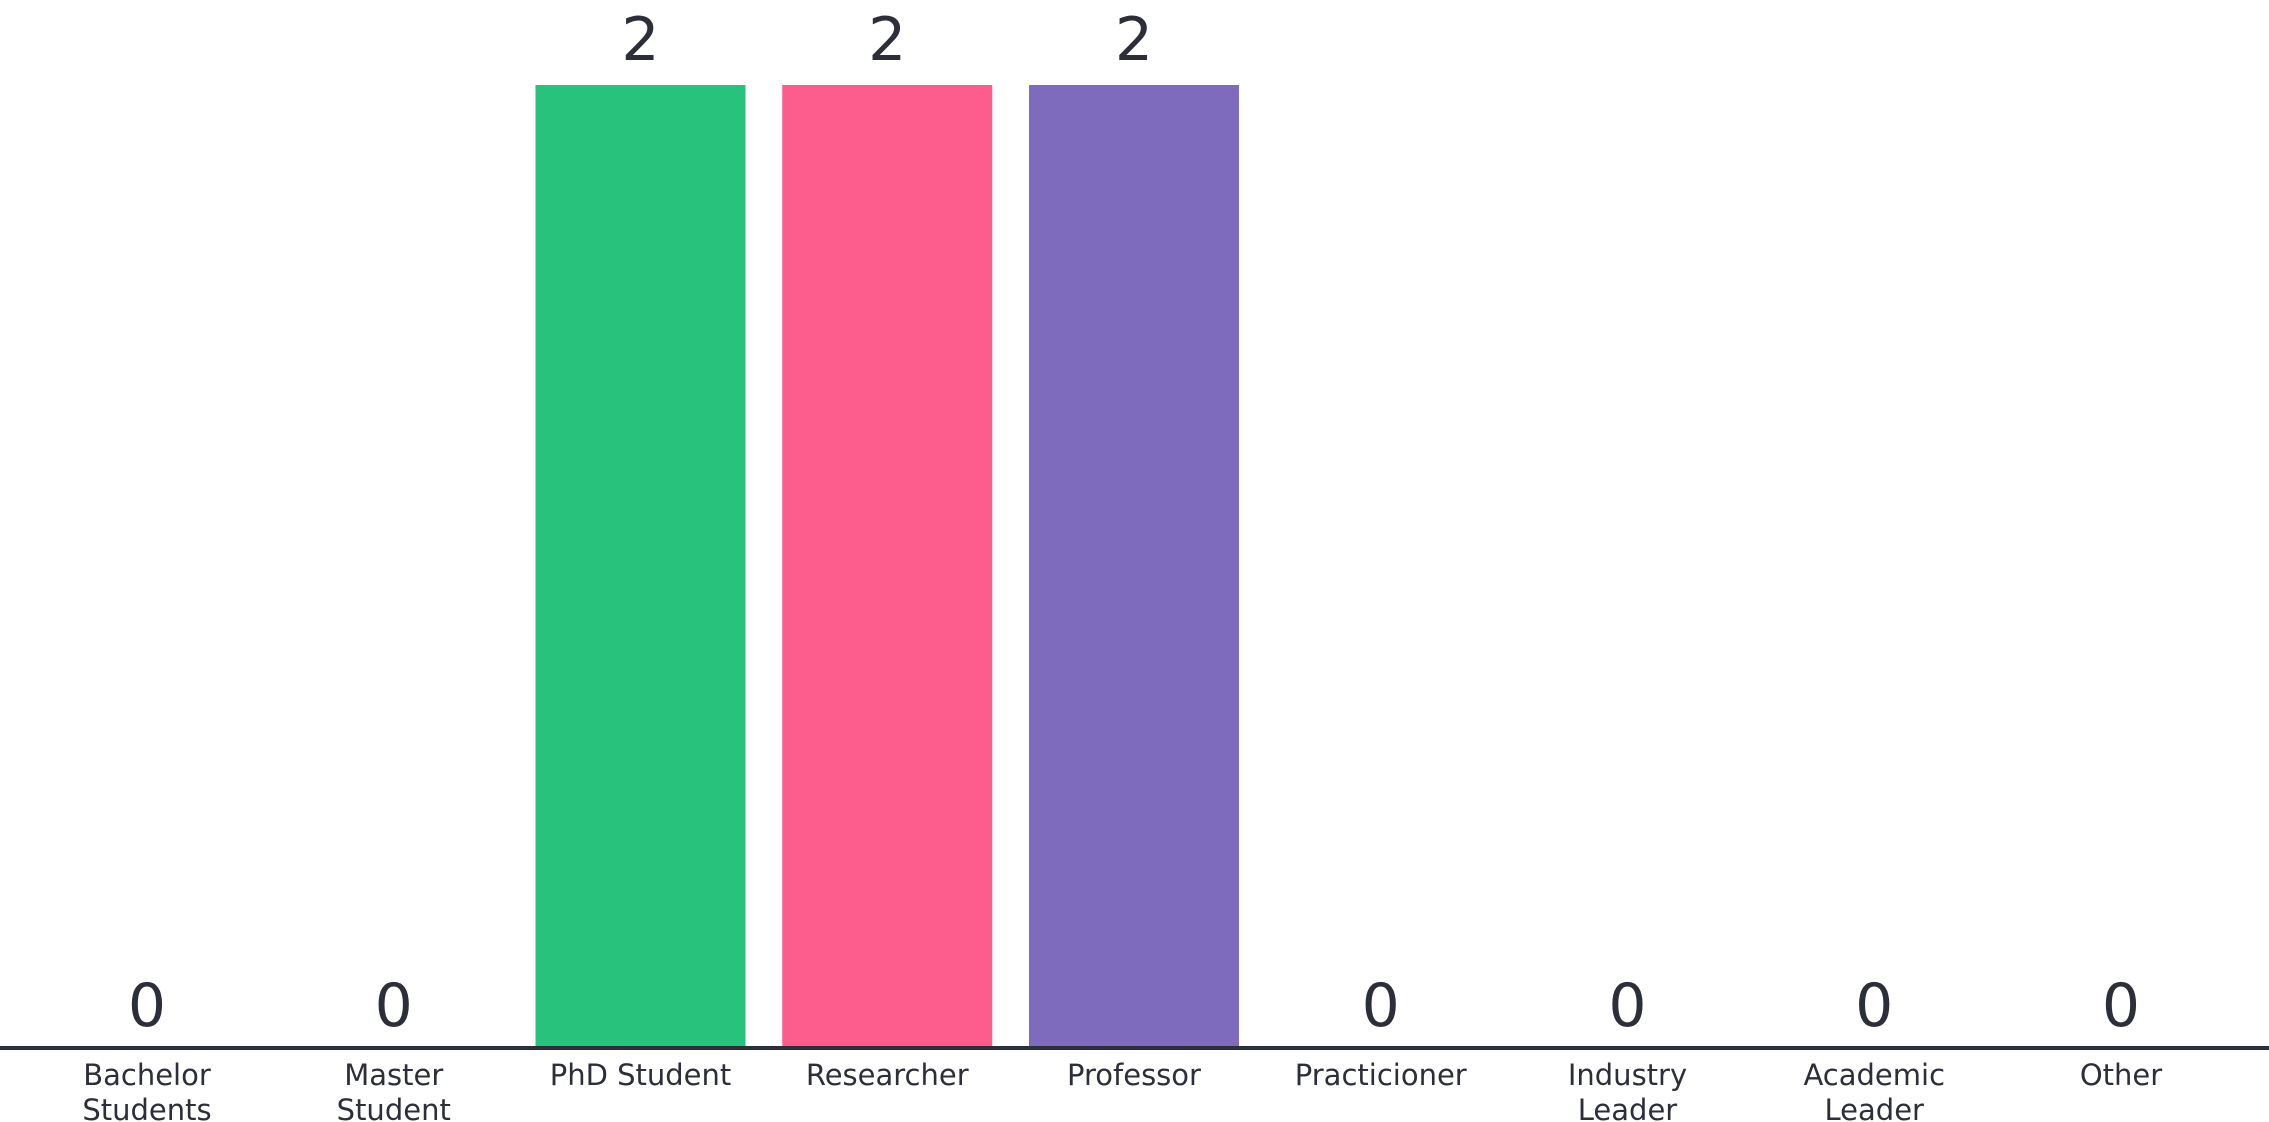 This screenshot has height=1122, width=2269. I want to click on value-label-5: 0, so click(1381, 1006).